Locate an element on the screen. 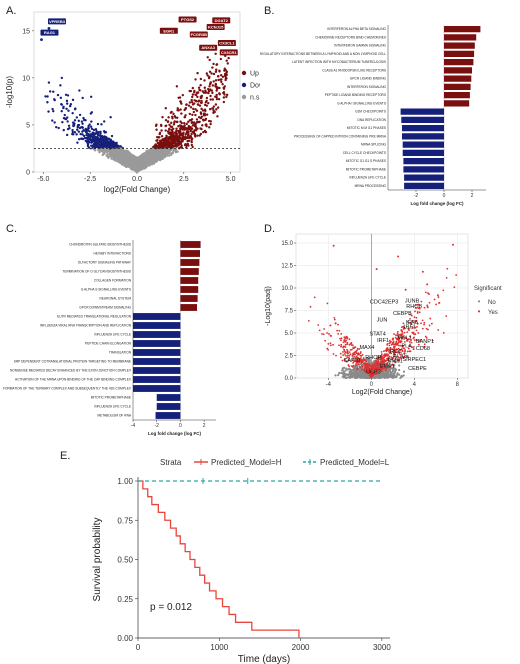  category-label: METABOLISM OF RNA is located at coordinates (114, 416).